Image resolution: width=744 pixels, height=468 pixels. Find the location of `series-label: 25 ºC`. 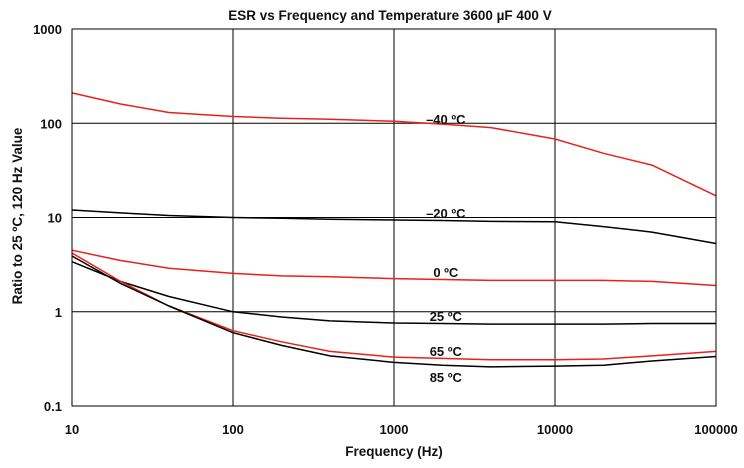

series-label: 25 ºC is located at coordinates (446, 316).